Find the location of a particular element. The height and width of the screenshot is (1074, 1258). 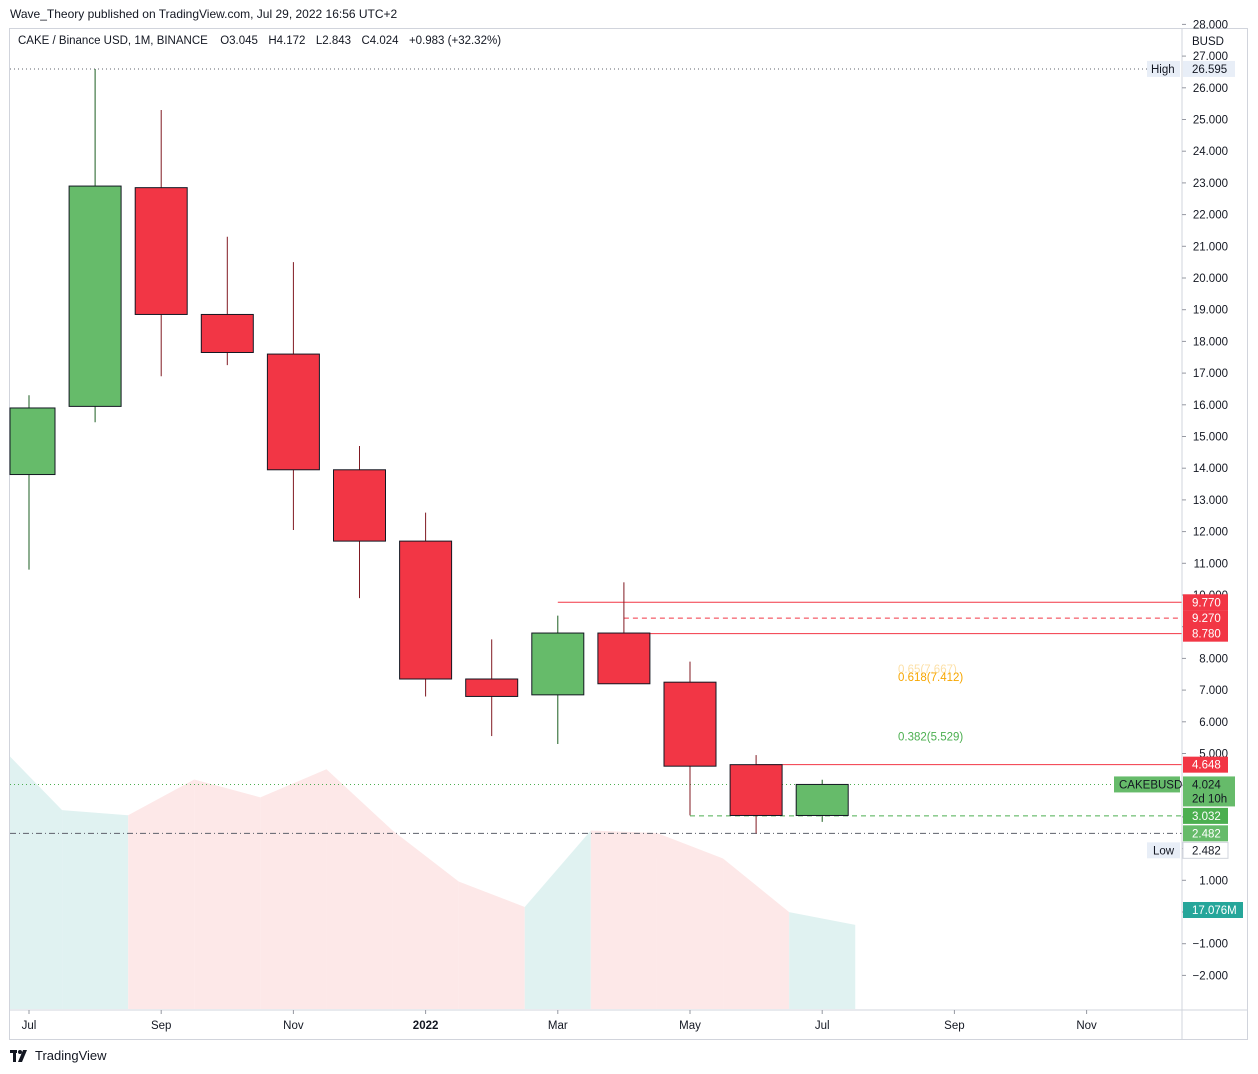

high-value-text: 26.595 is located at coordinates (1209, 70).